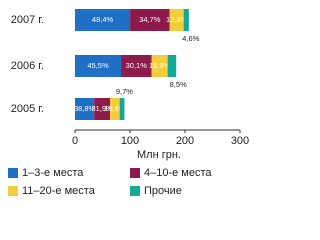  I want to click on y-tick-label: 2007 г., so click(27, 20).